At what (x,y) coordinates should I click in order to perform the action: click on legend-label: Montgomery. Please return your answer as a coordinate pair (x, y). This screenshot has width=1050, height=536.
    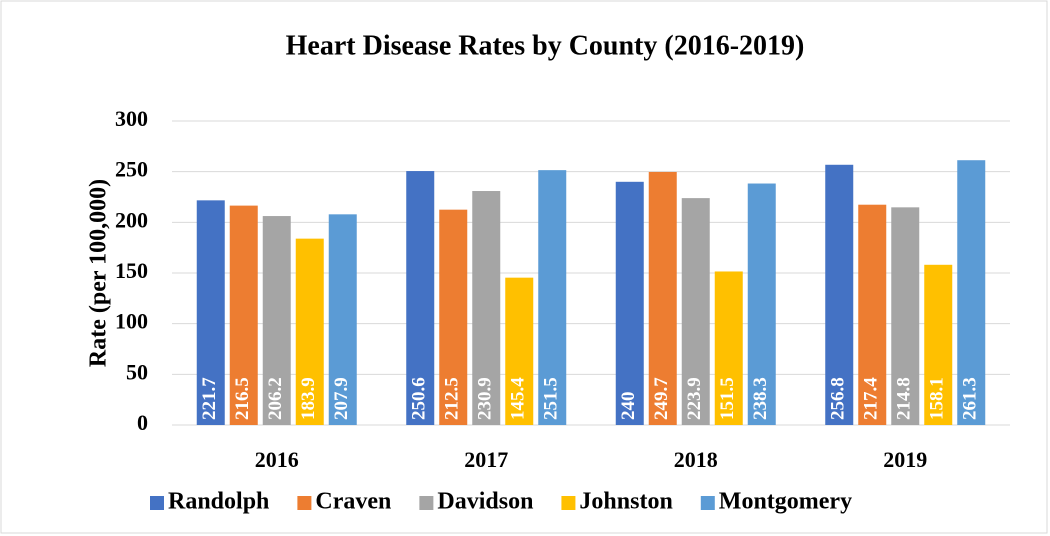
    Looking at the image, I should click on (785, 502).